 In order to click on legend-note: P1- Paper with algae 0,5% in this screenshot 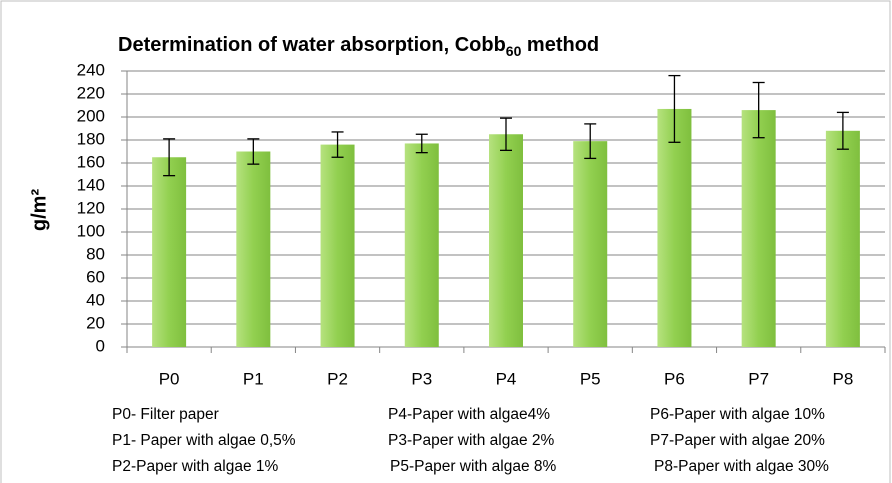, I will do `click(204, 440)`.